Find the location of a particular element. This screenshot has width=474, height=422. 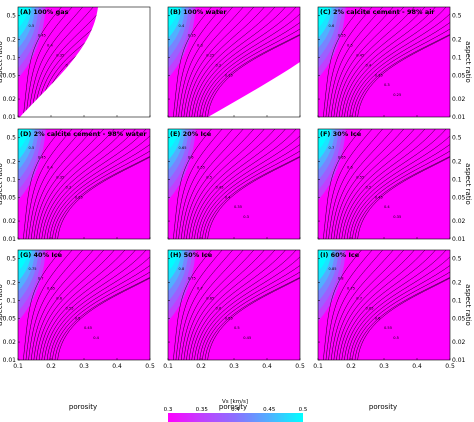

panel-title: (I) 60% Ice is located at coordinates (340, 255).